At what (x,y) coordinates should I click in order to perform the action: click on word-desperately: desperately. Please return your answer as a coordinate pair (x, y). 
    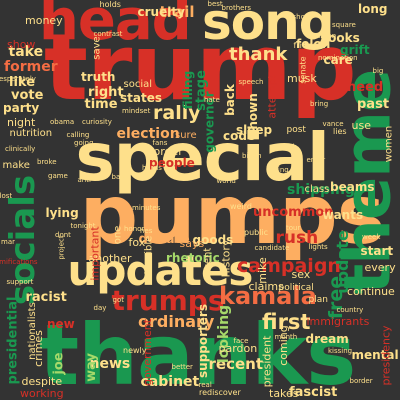
    Looking at the image, I should click on (18, 78).